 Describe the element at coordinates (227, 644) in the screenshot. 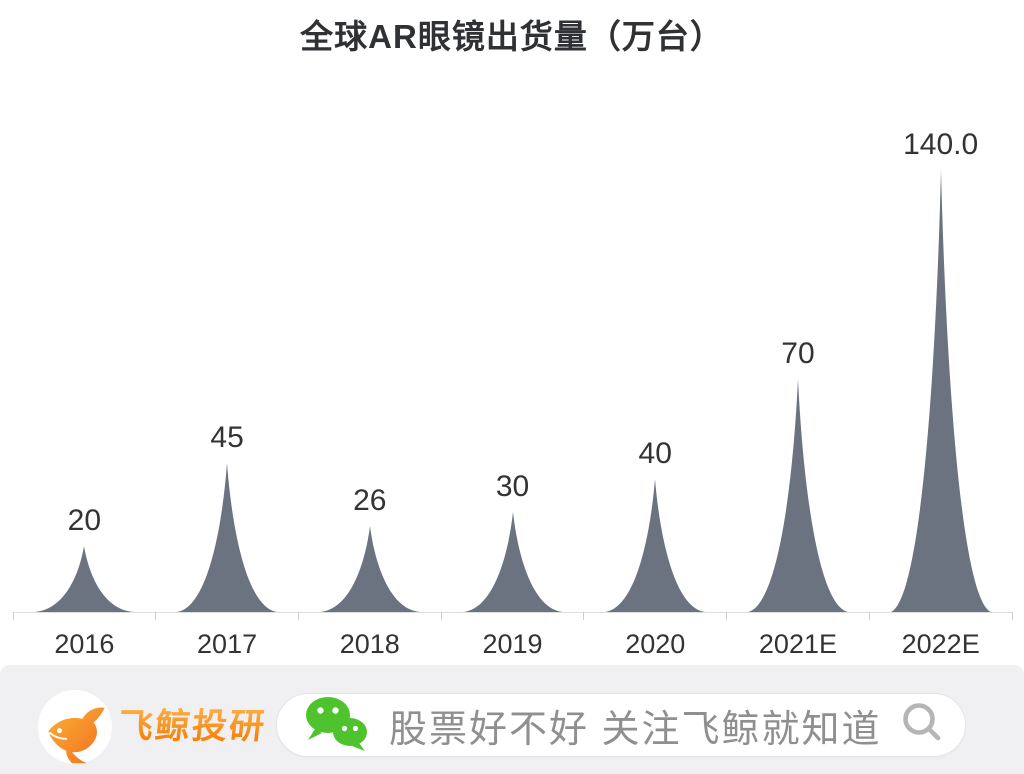

I see `x-axis-label-2017: 2017` at that location.